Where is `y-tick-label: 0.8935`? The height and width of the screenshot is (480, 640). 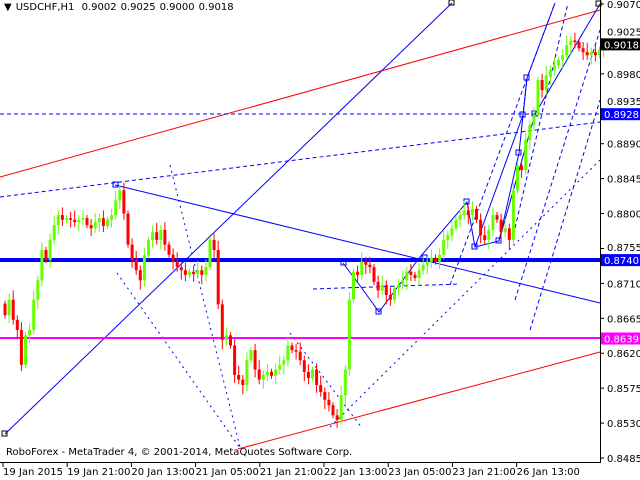 y-tick-label: 0.8935 is located at coordinates (623, 102).